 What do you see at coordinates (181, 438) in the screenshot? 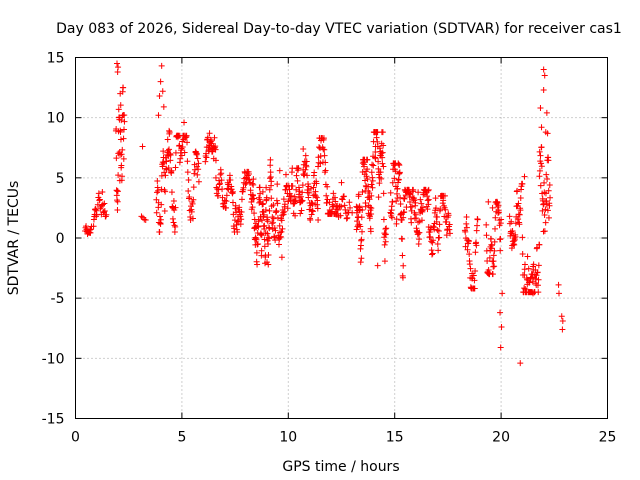
I see `x-tick-label: 5` at bounding box center [181, 438].